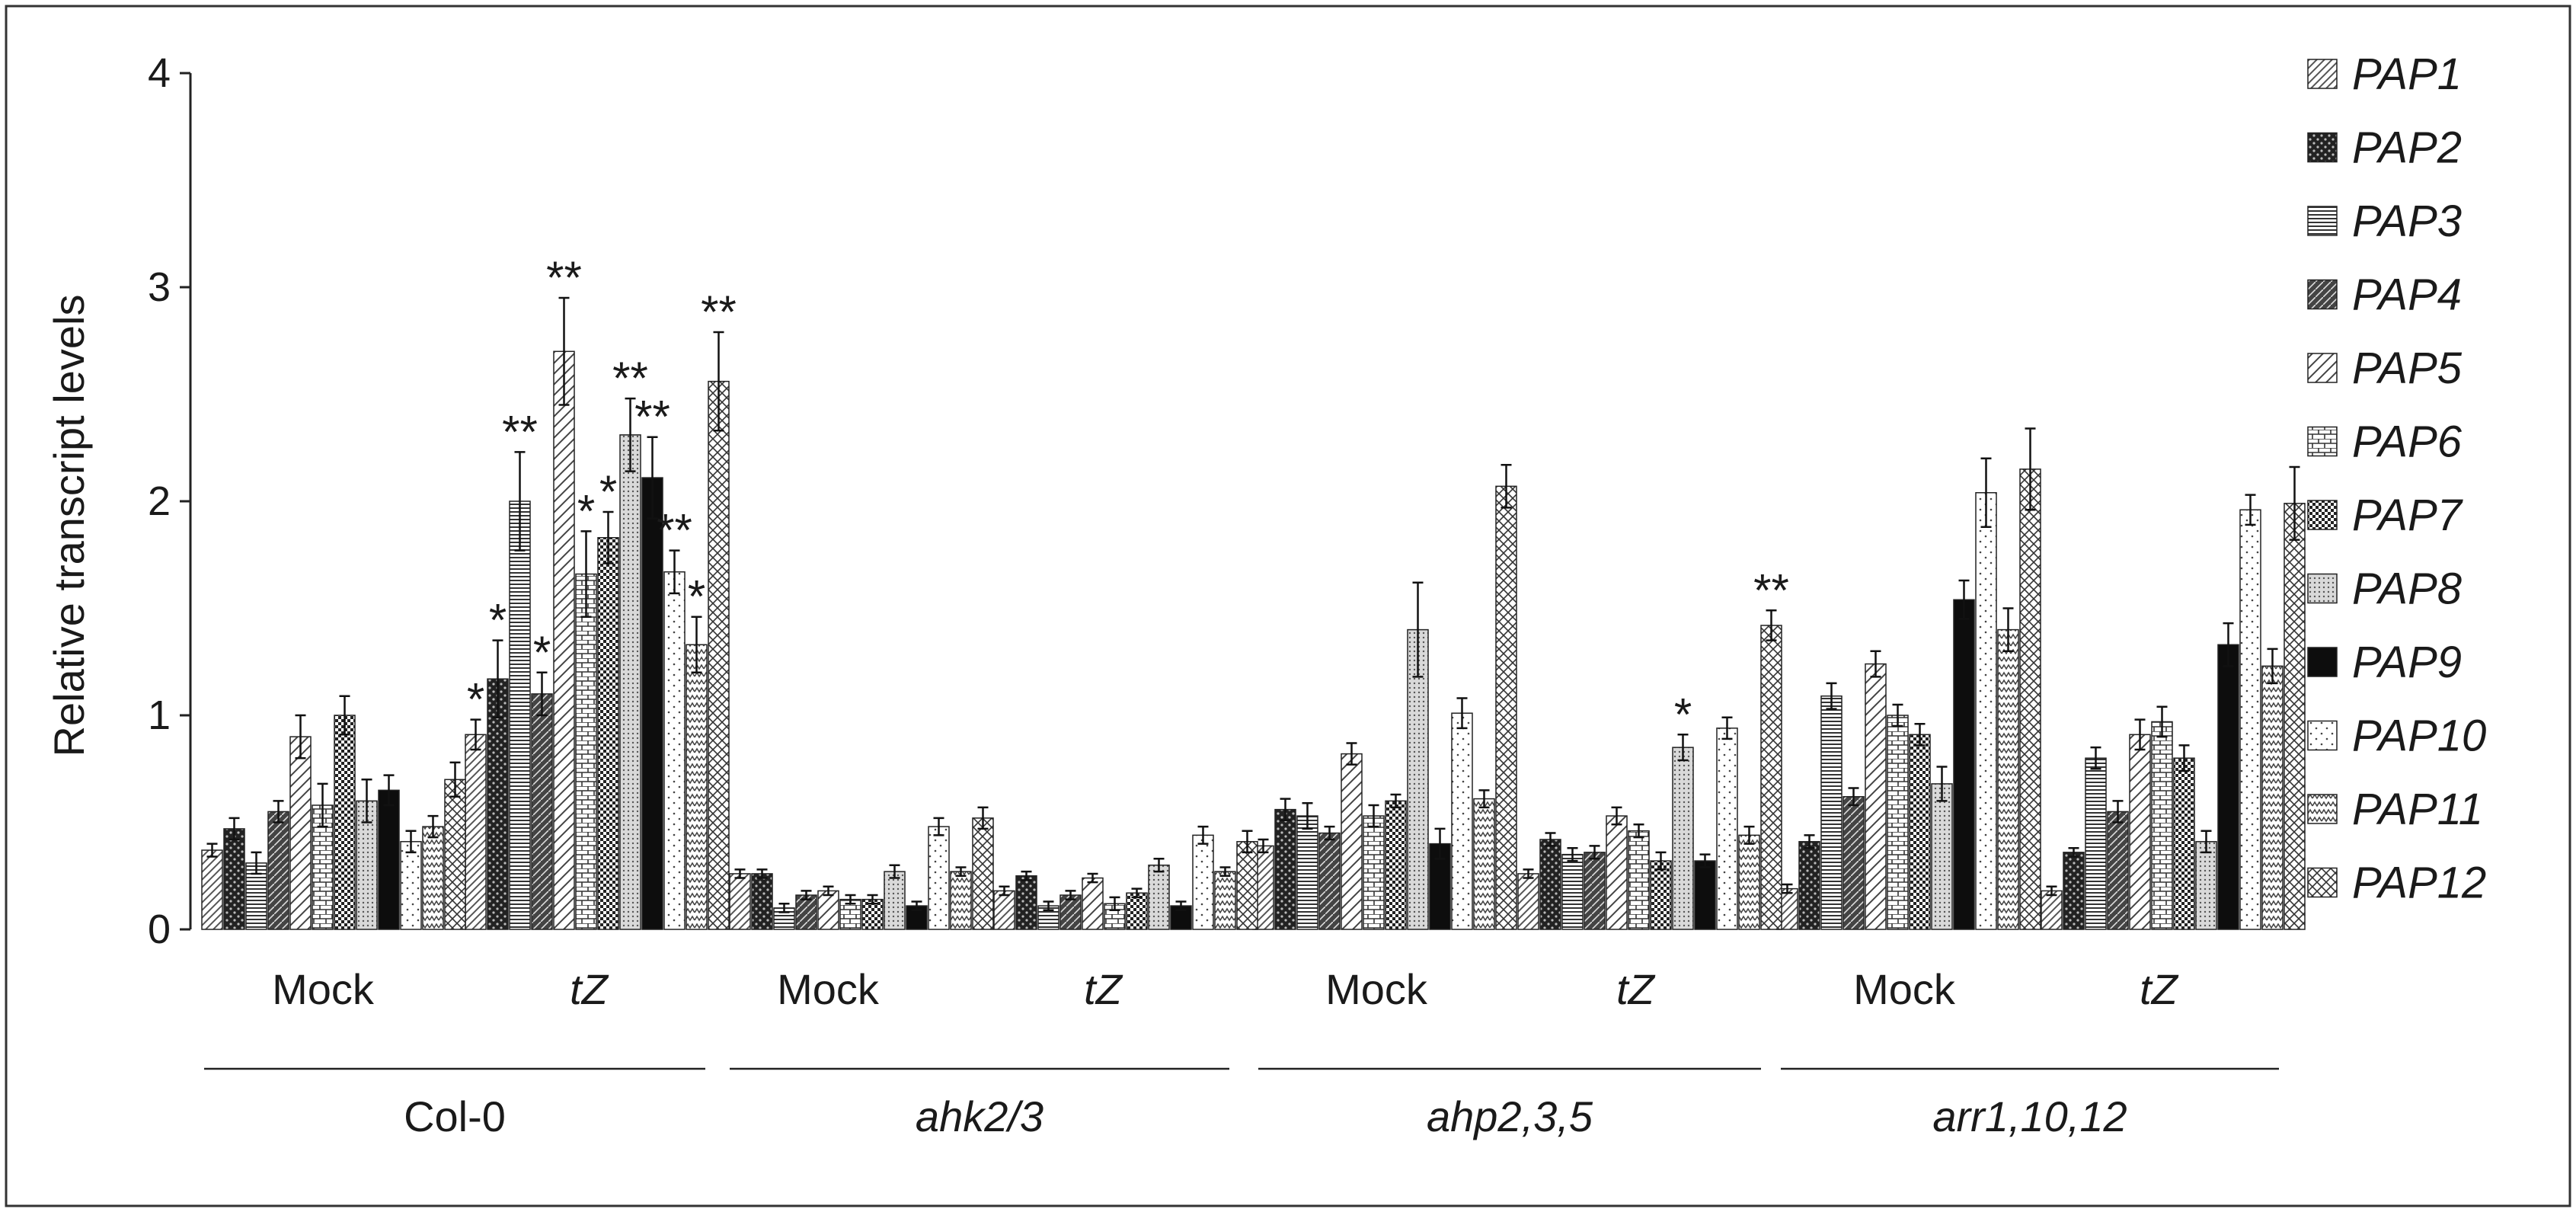 This screenshot has width=2576, height=1212. I want to click on y-tick-label: 3, so click(159, 287).